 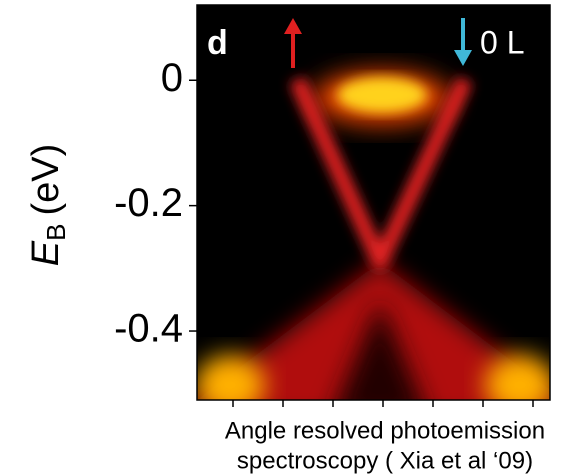 I want to click on y-tick-label: -0.2, so click(x=148, y=203).